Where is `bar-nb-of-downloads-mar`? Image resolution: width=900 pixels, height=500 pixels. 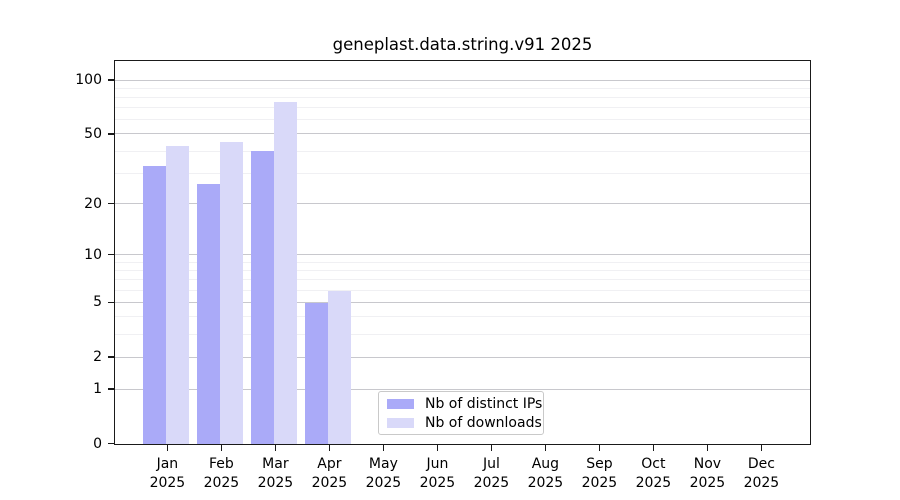
bar-nb-of-downloads-mar is located at coordinates (285, 272).